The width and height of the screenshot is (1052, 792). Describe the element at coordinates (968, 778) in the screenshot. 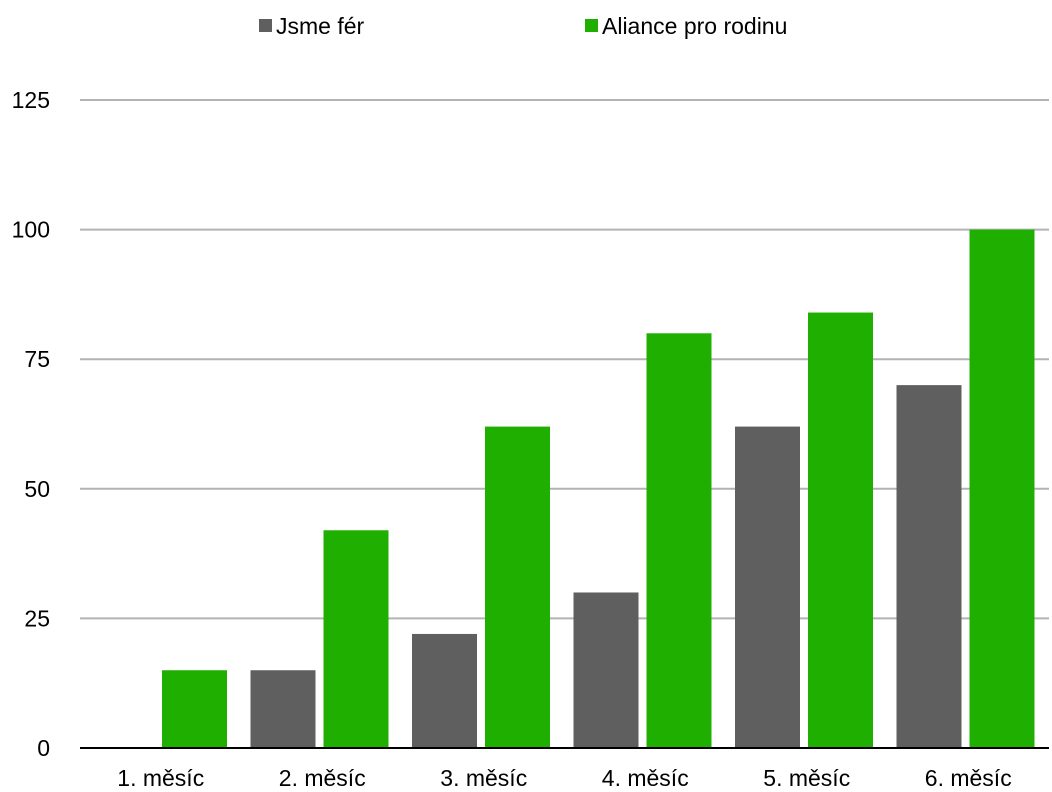

I see `x-category-label: 6. měsíc` at that location.